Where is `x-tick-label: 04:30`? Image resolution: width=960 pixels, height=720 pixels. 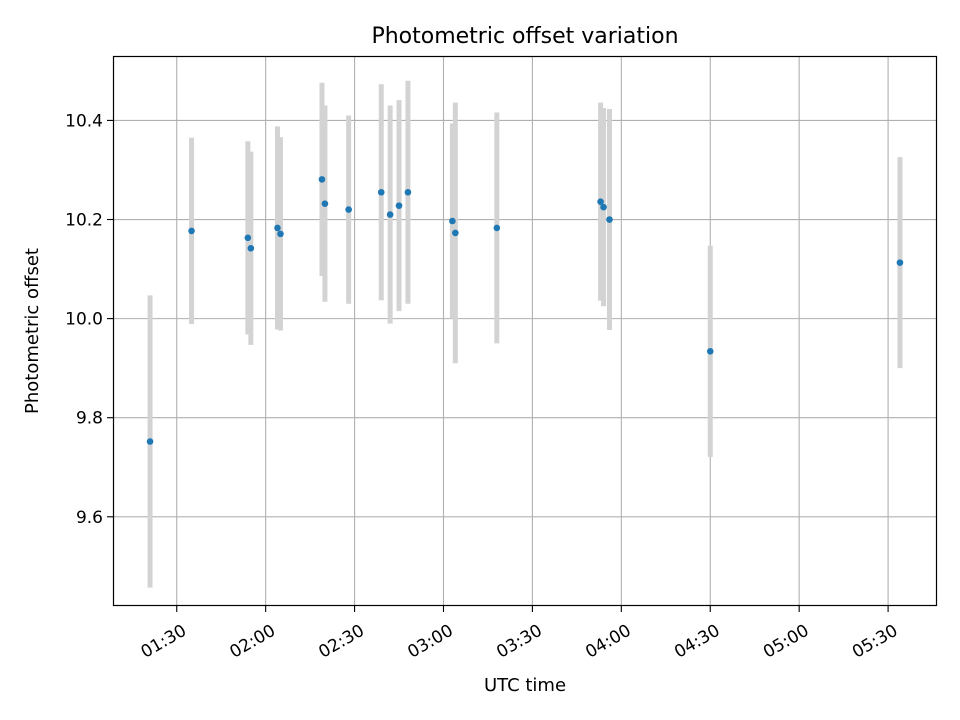 x-tick-label: 04:30 is located at coordinates (697, 642).